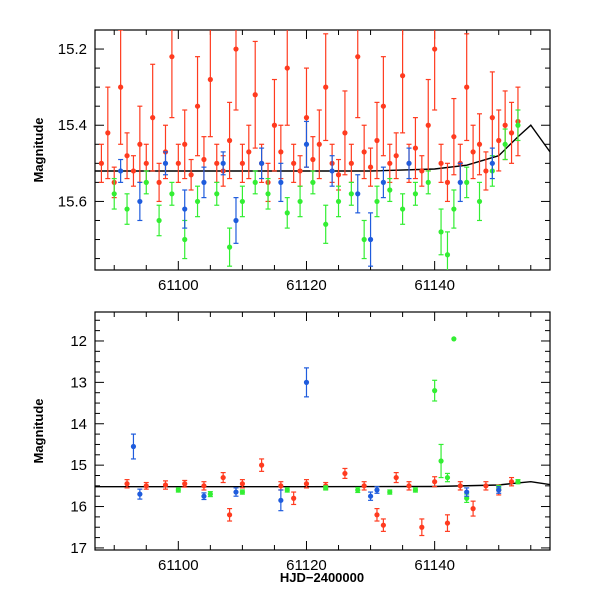  Describe the element at coordinates (72, 201) in the screenshot. I see `y-tick-label: 15.6` at that location.